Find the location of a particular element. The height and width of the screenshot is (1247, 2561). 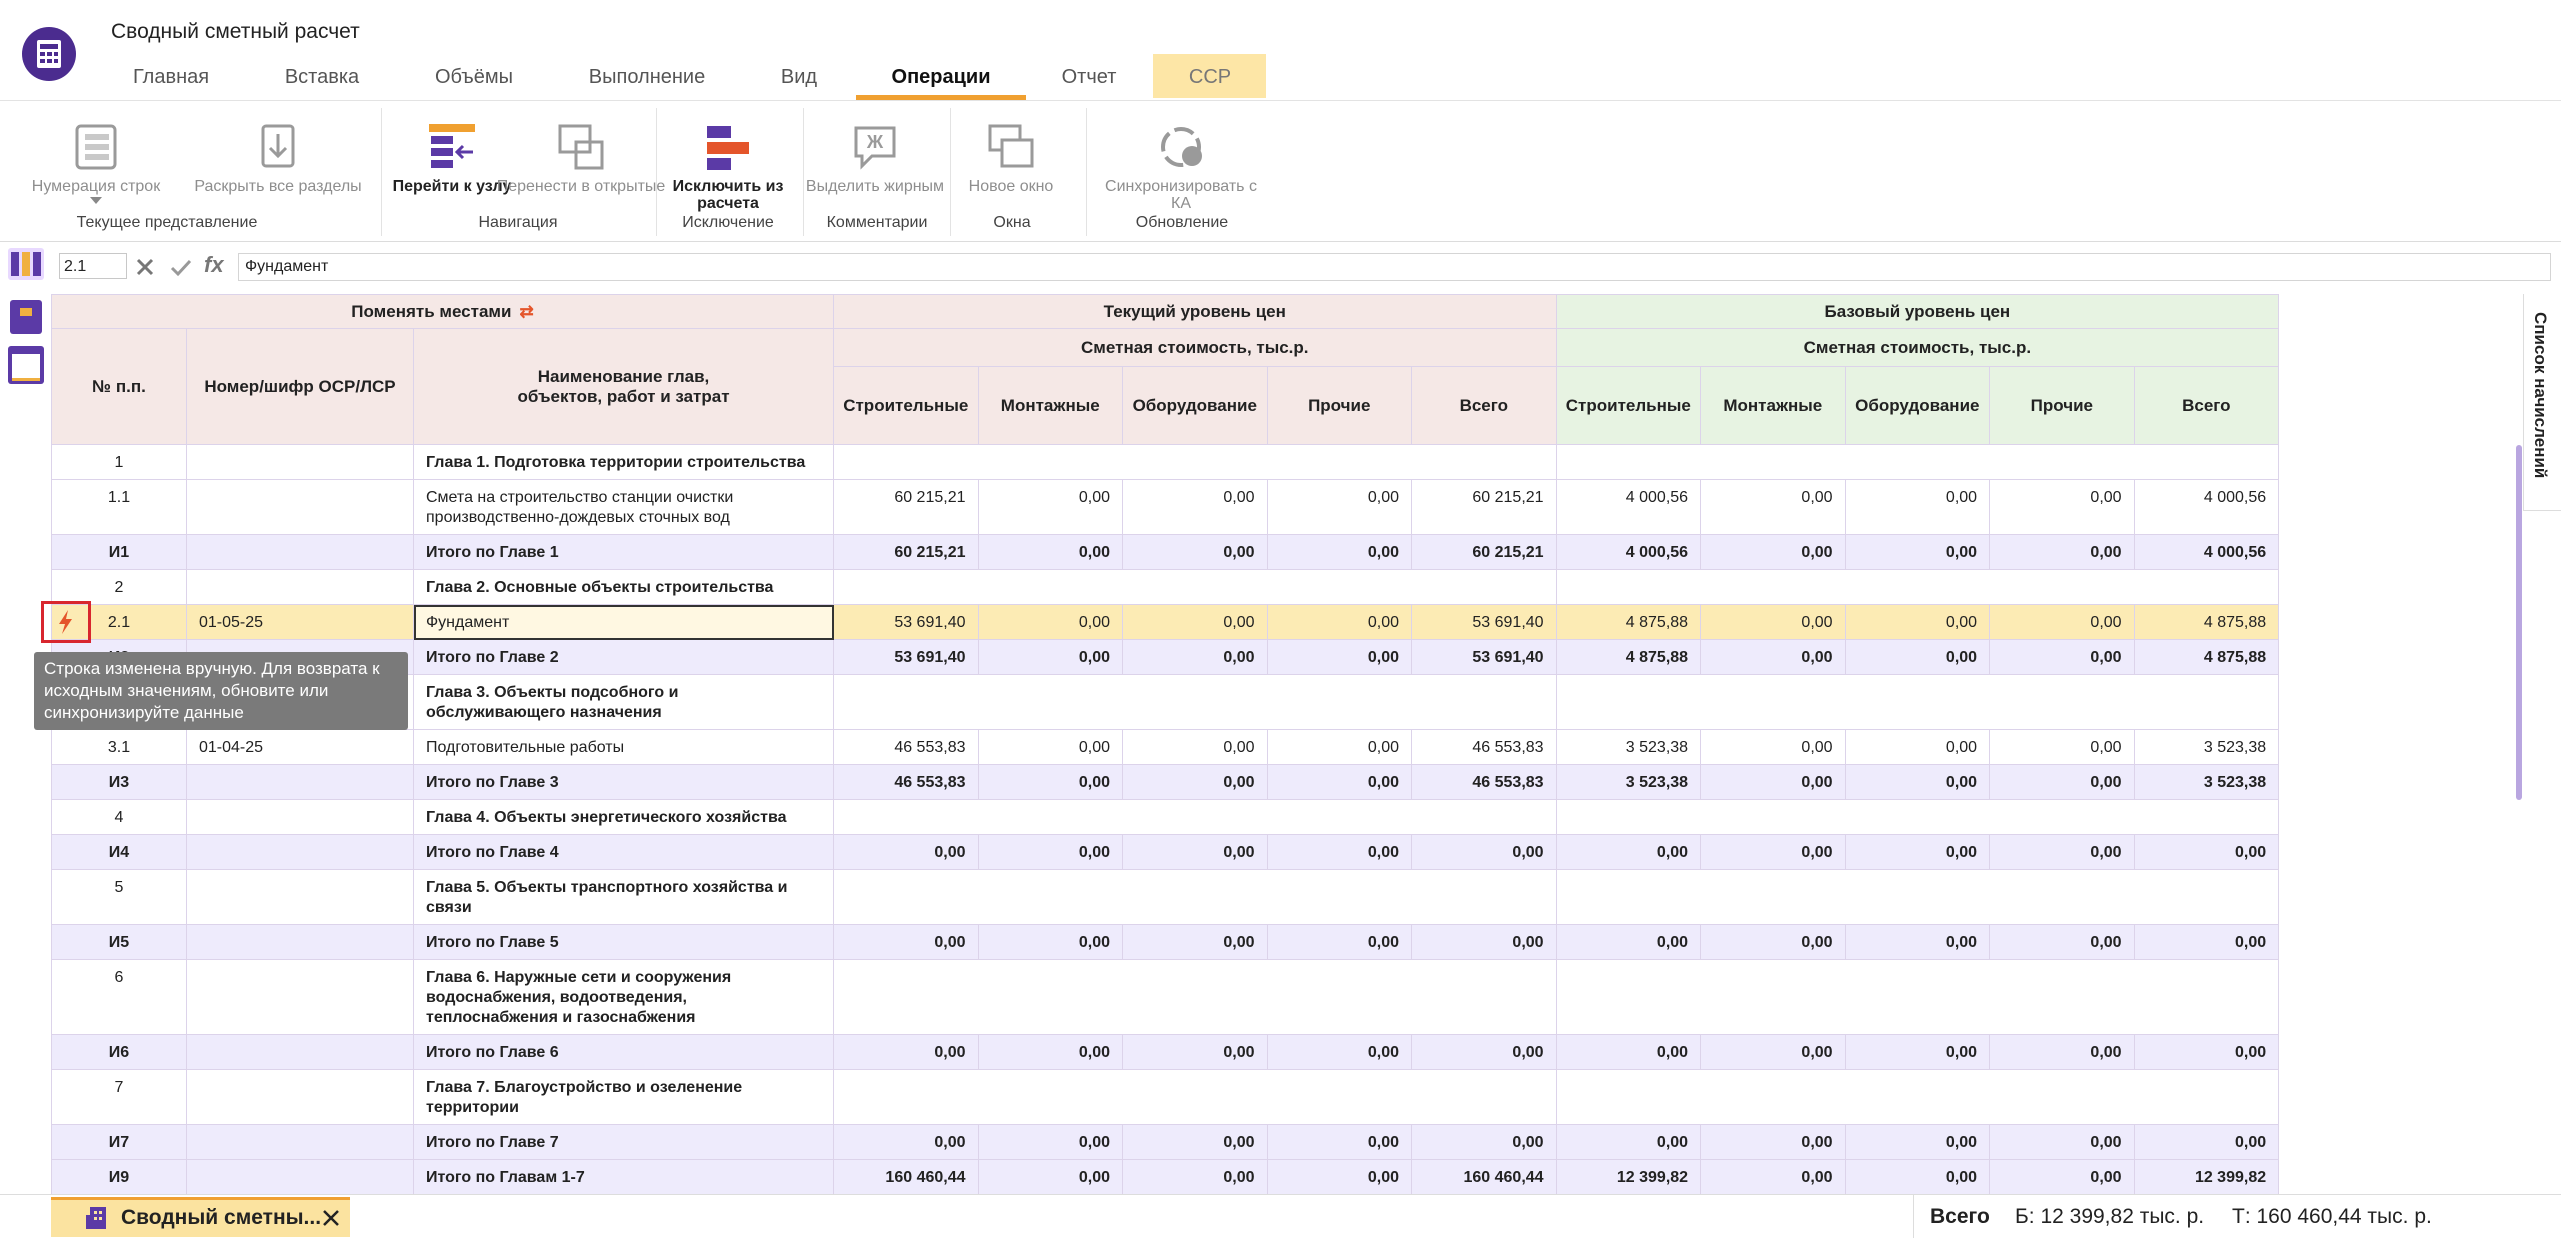

modified-marker is located at coordinates (66, 622).